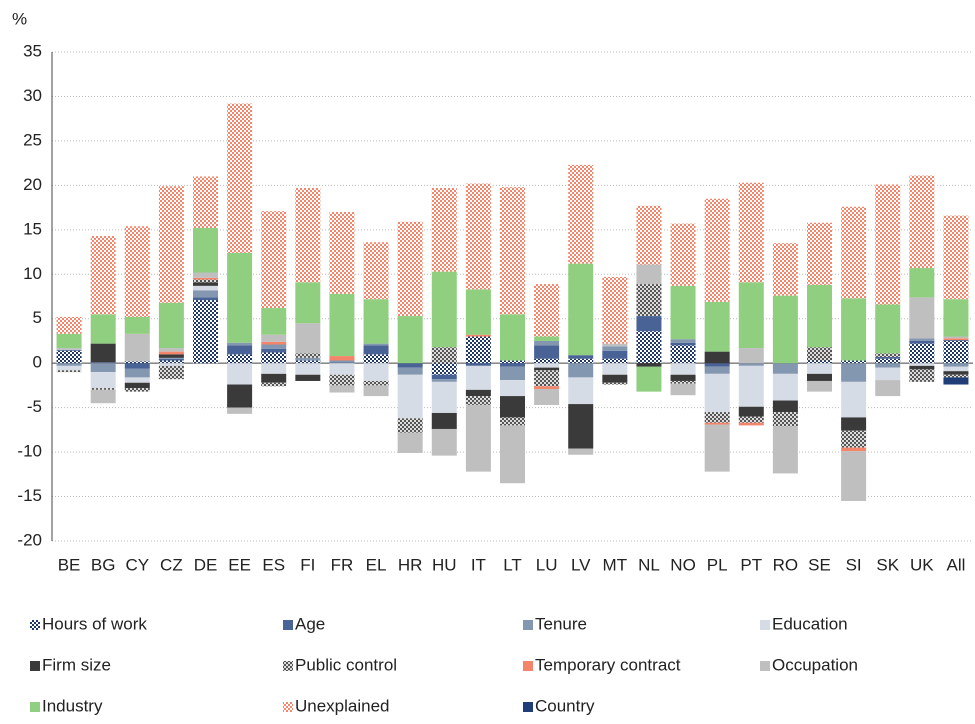  I want to click on x-tick-label: SE, so click(819, 564).